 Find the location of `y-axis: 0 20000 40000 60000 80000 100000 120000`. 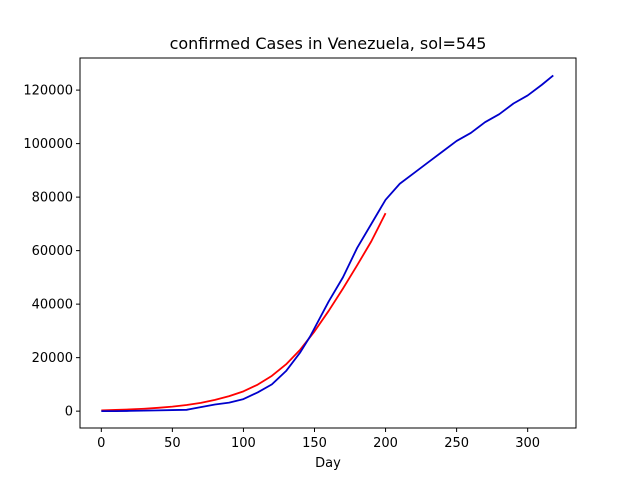

y-axis: 0 20000 40000 60000 80000 100000 120000 is located at coordinates (51, 252).